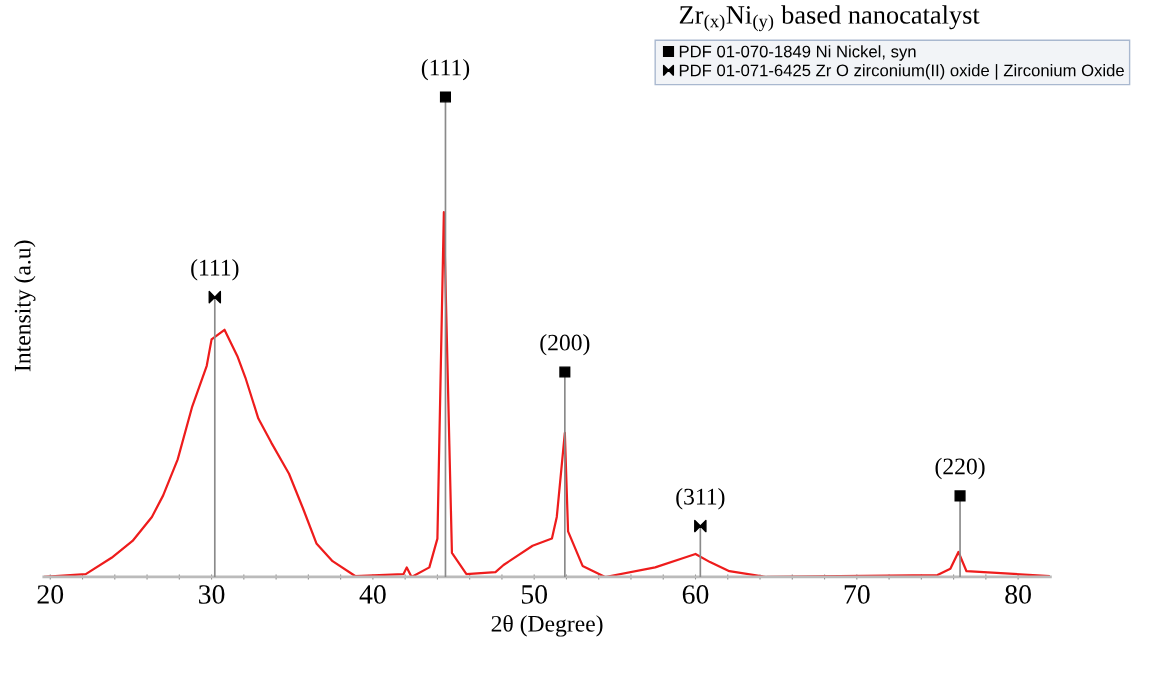 This screenshot has height=678, width=1153. I want to click on annotation: (311), so click(700, 499).